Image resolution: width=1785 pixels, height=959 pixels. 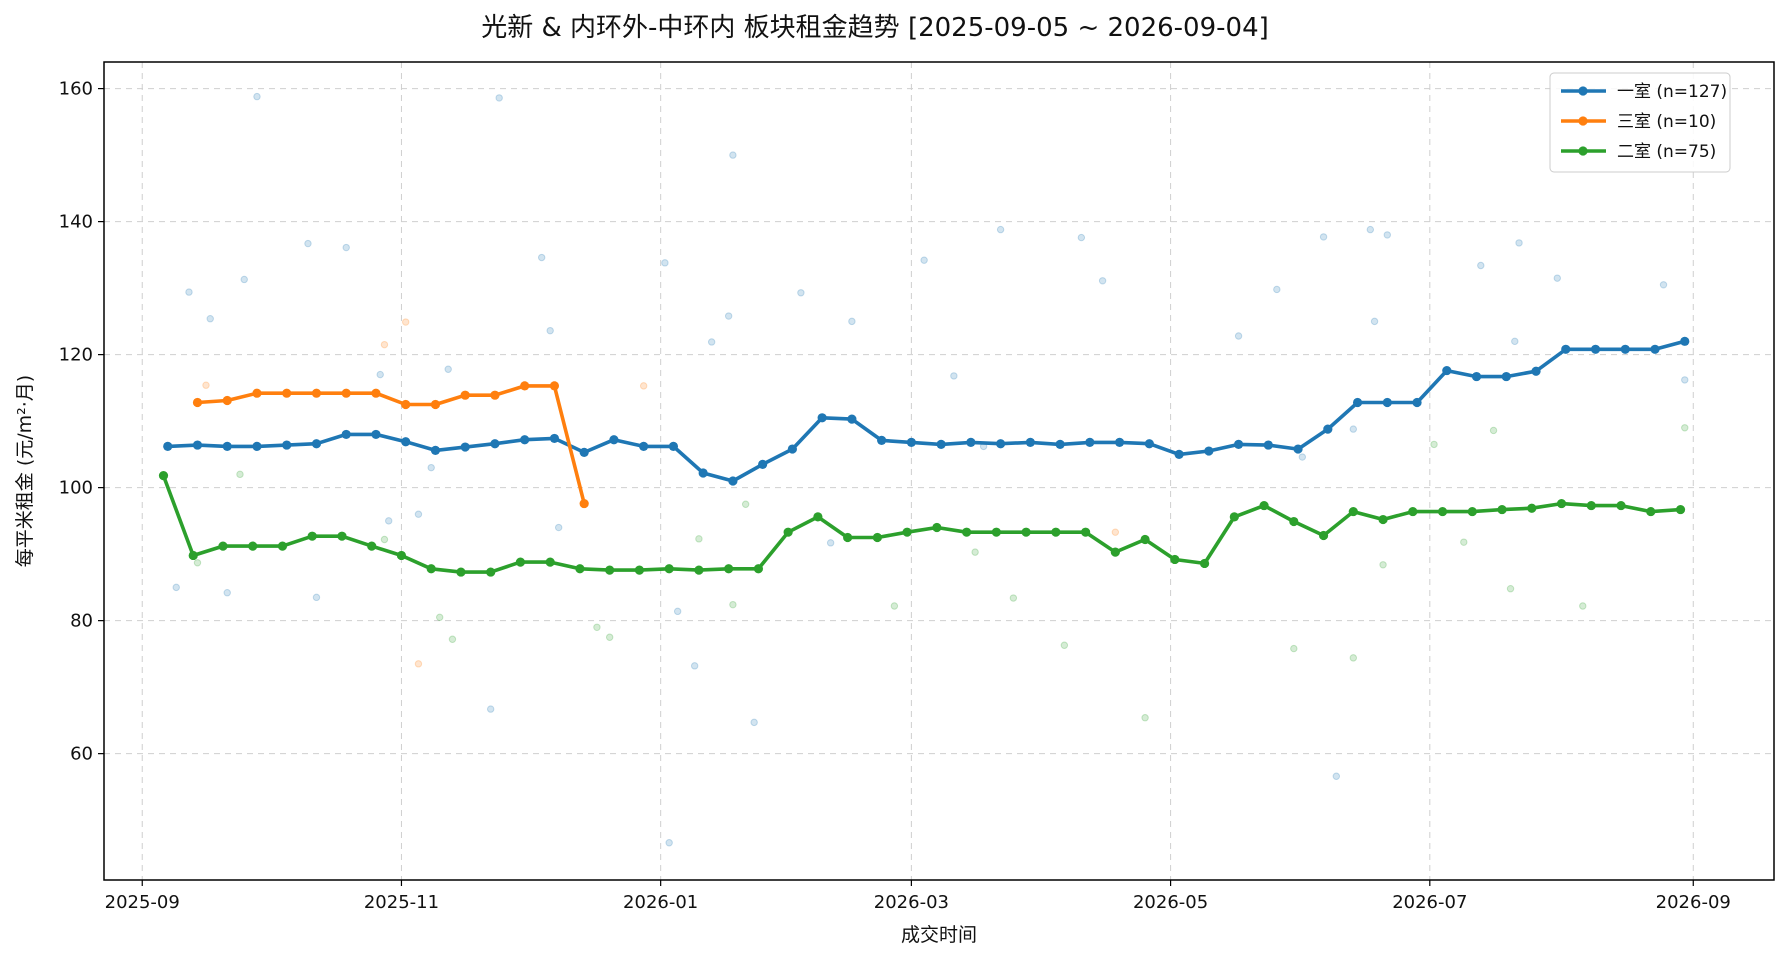 What do you see at coordinates (76, 488) in the screenshot?
I see `y-tick-label: 100` at bounding box center [76, 488].